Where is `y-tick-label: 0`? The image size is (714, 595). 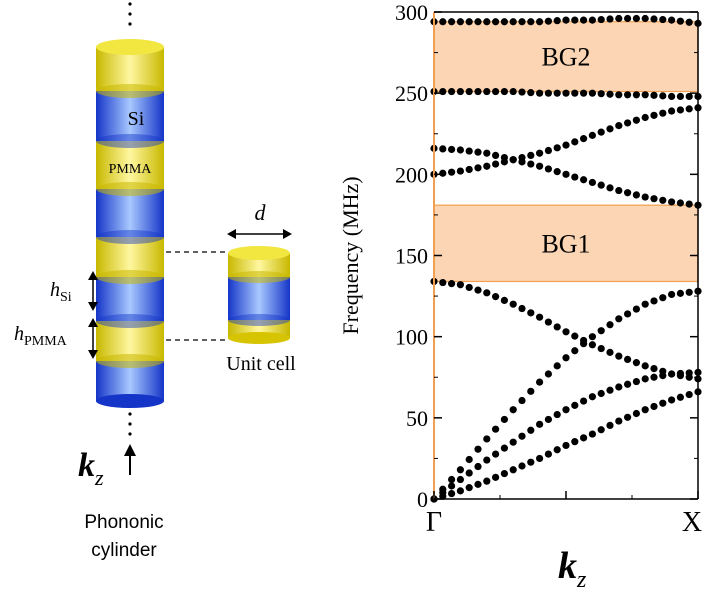 y-tick-label: 0 is located at coordinates (422, 499).